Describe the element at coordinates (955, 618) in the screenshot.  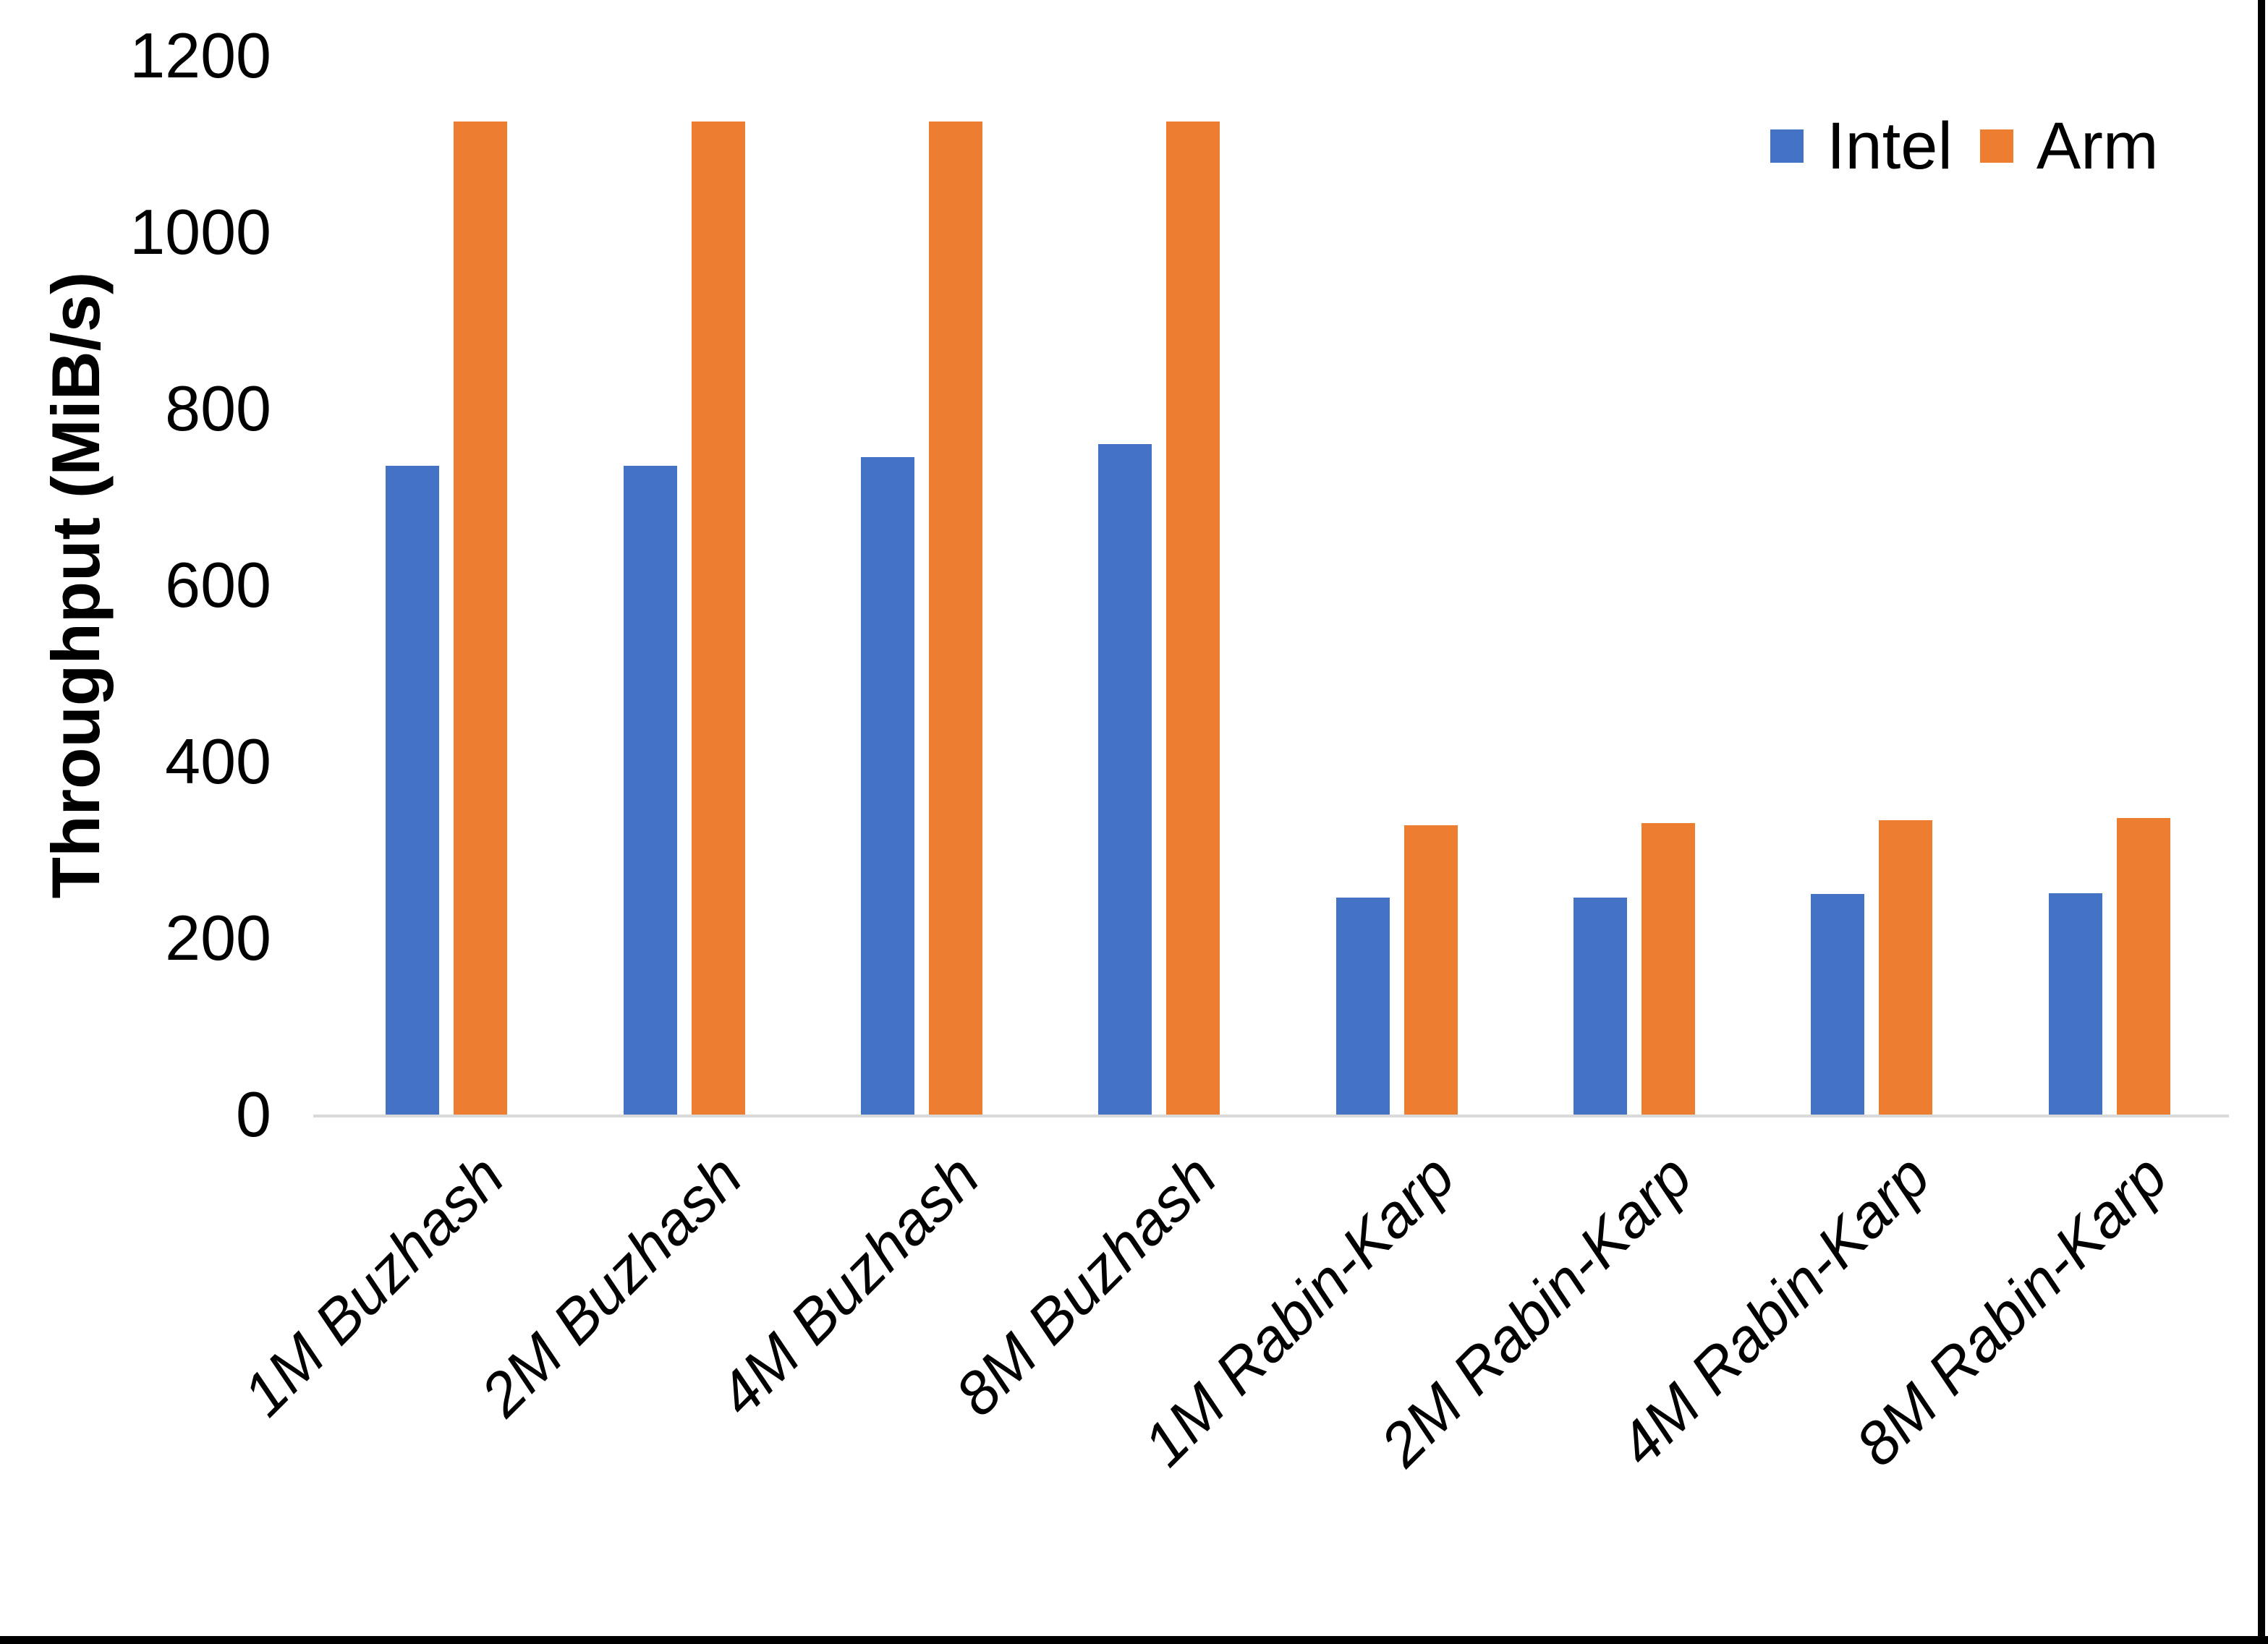
I see `bar-arm-4m-buzhash` at that location.